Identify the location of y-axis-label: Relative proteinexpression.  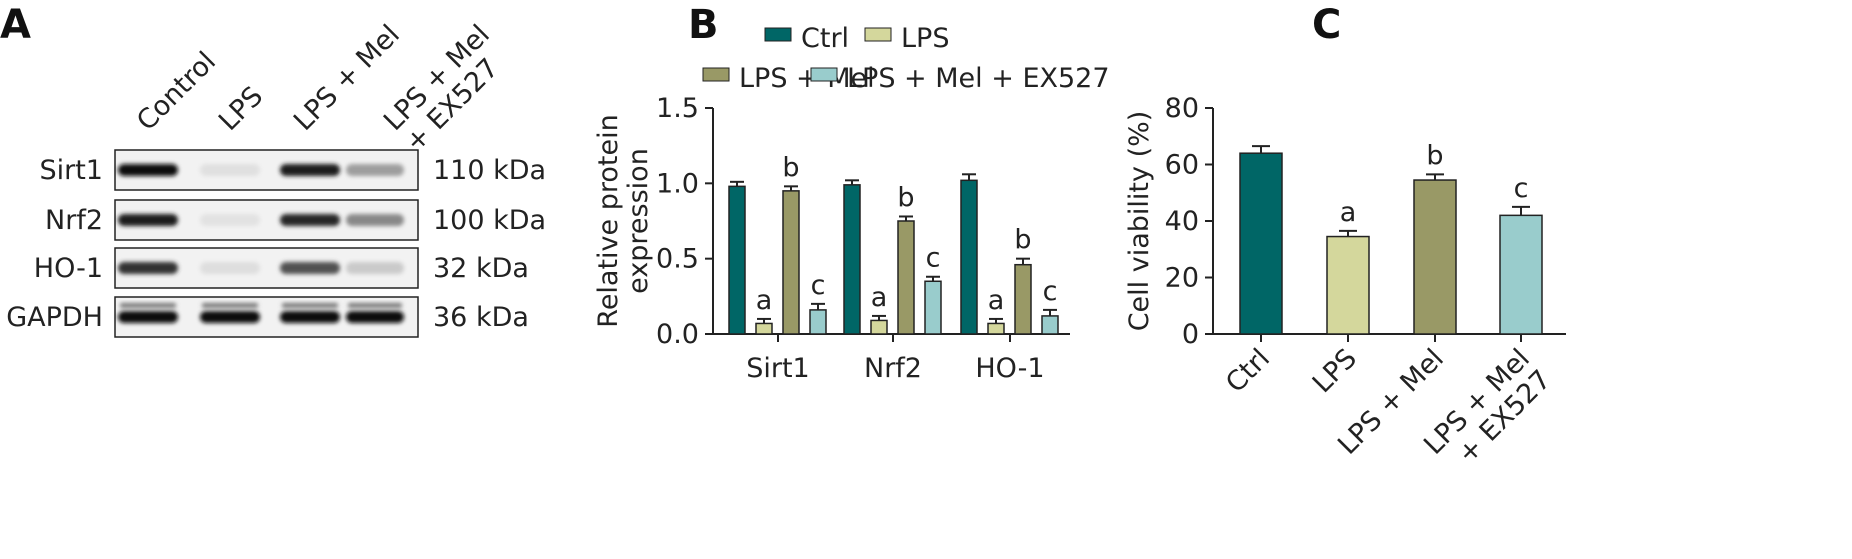
(623, 220).